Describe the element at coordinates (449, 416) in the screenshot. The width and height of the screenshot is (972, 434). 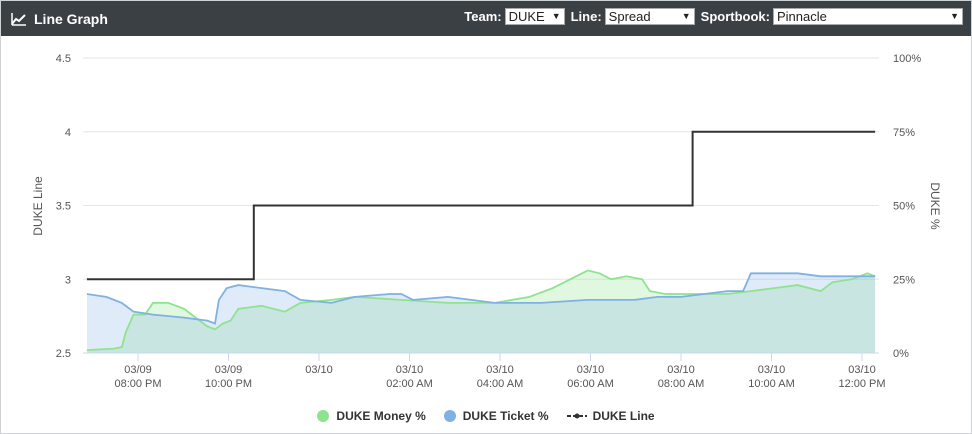
I see `legend-marker-ticket` at that location.